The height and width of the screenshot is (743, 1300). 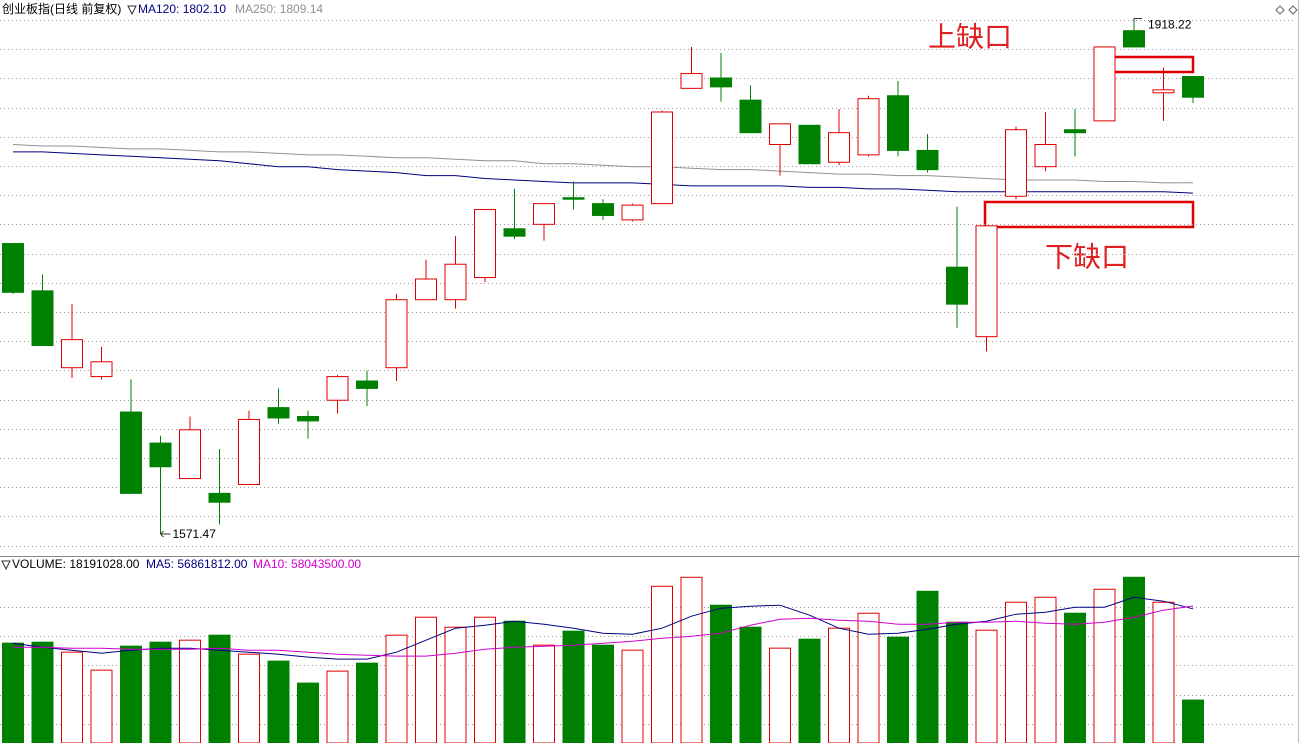 I want to click on high-label: 1918.22, so click(x=1170, y=25).